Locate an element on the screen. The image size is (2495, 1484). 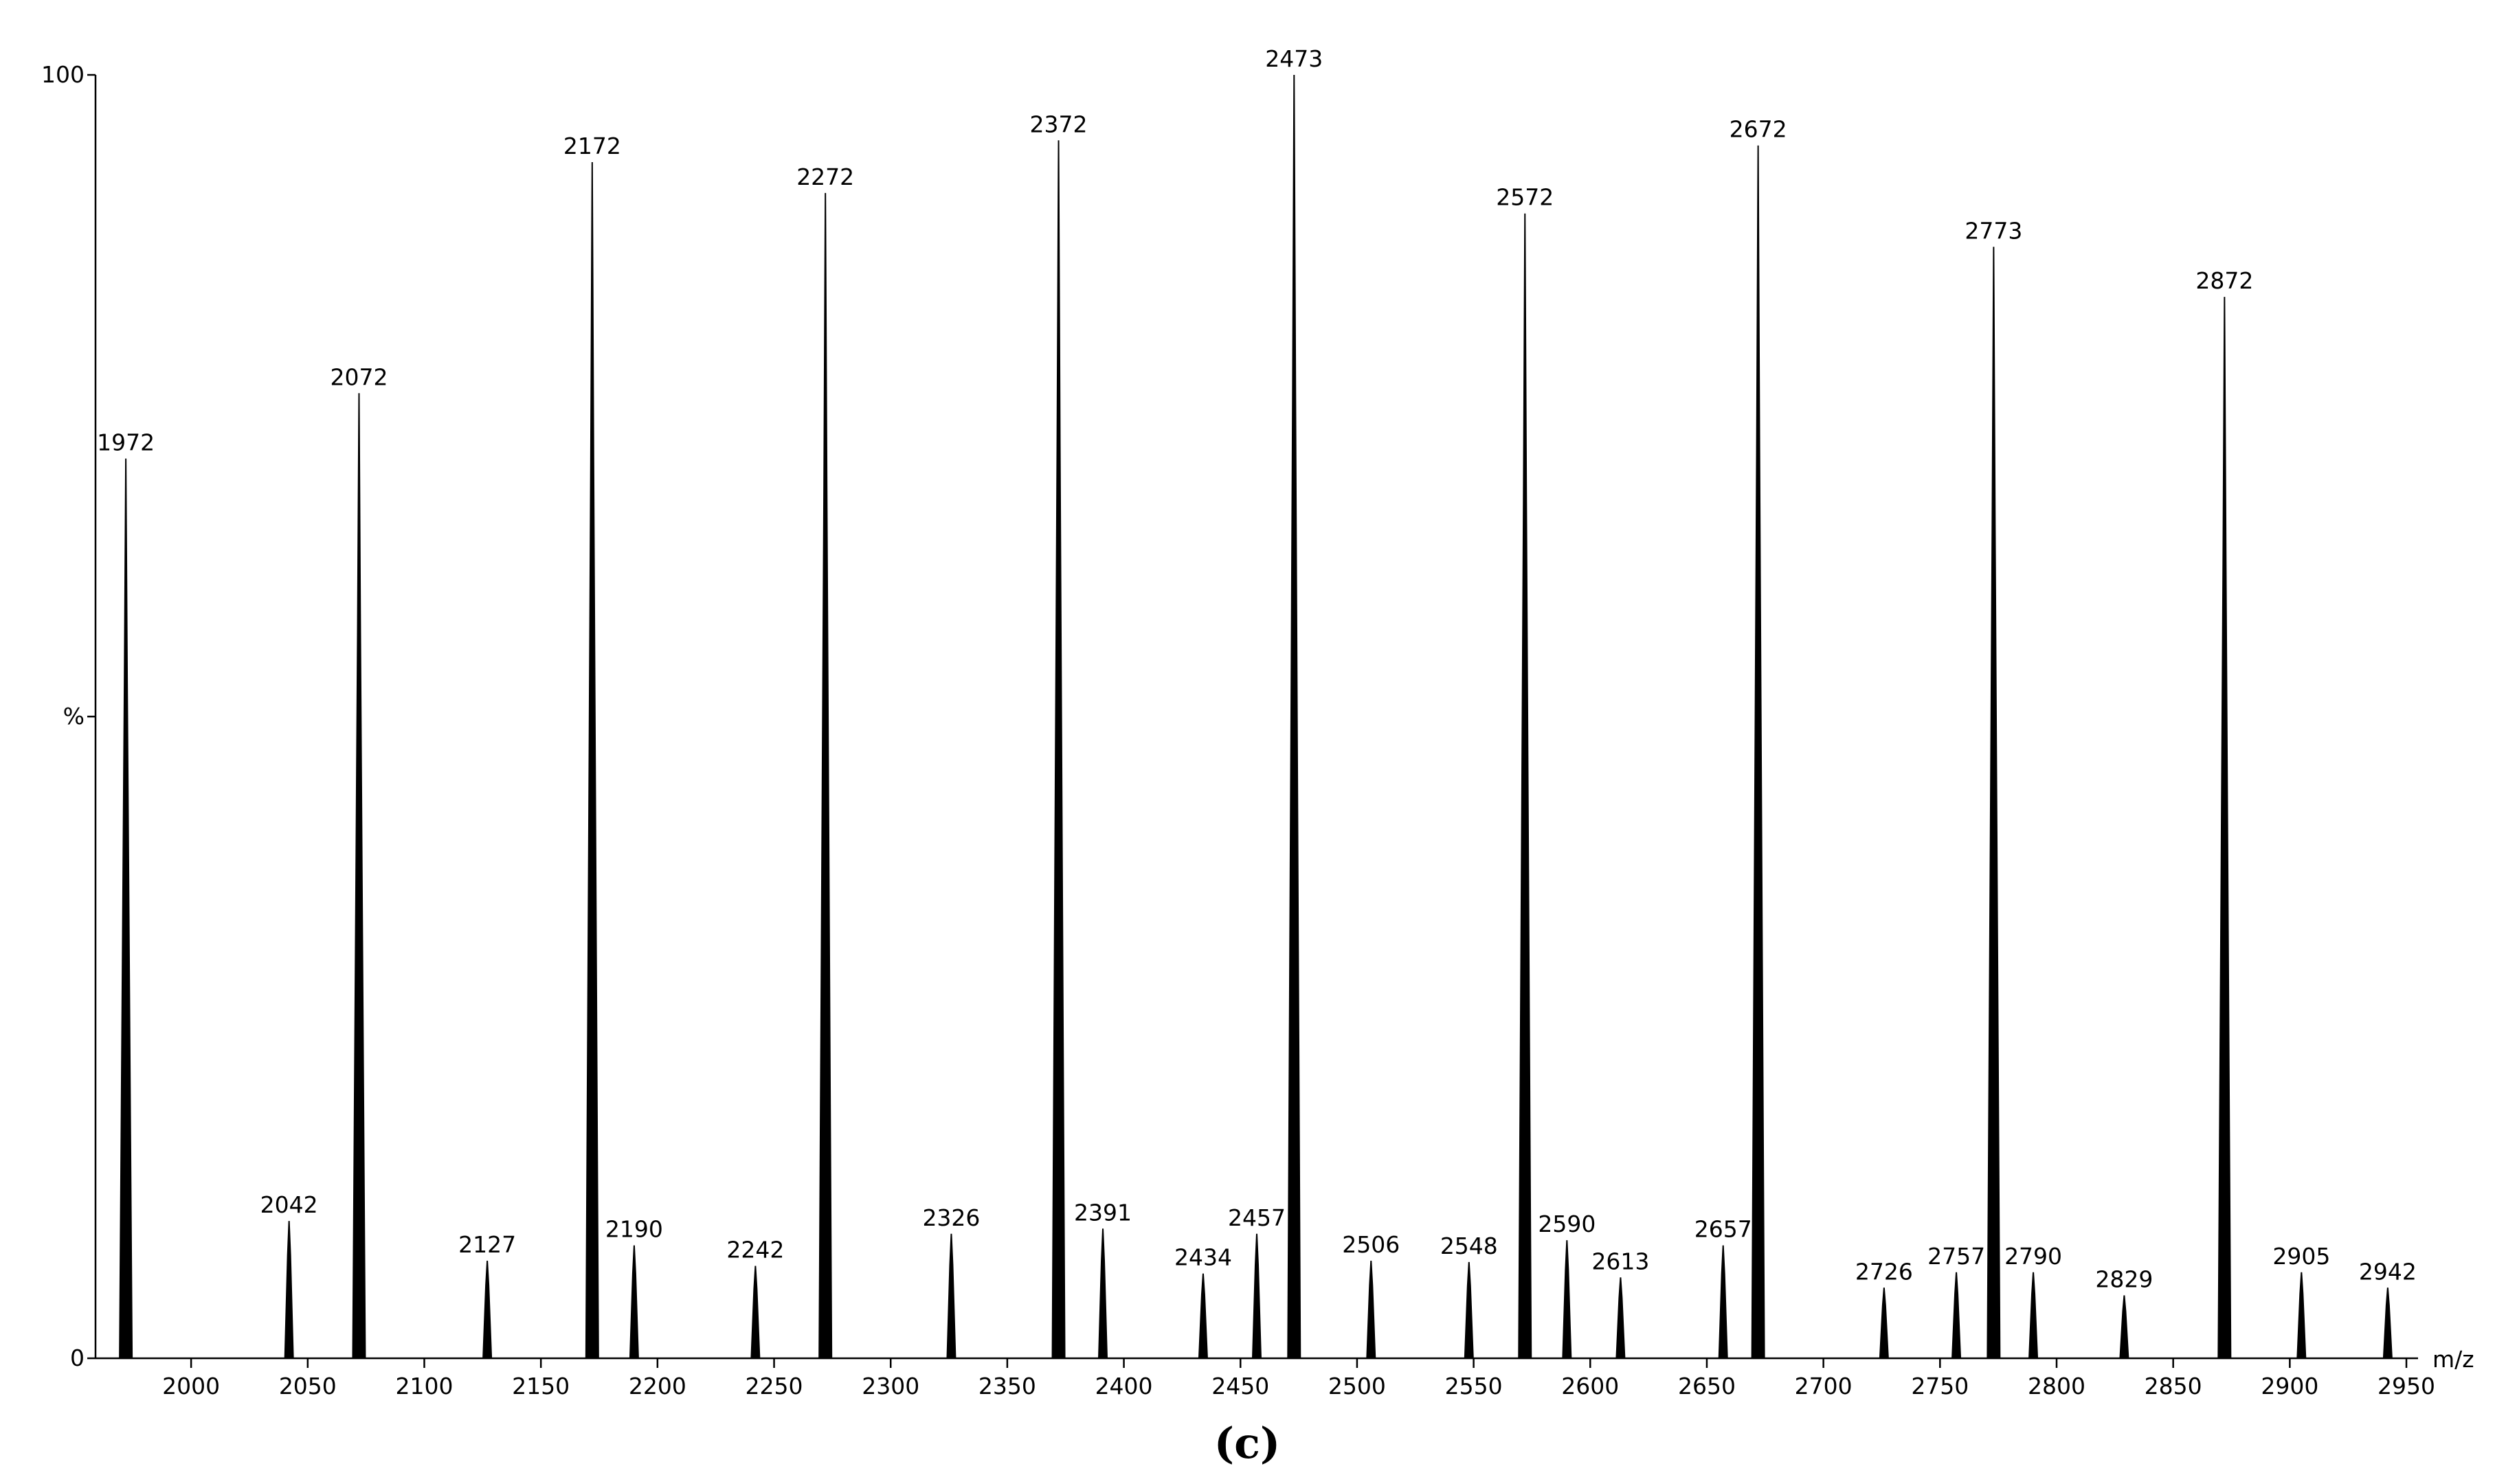
x-tick-label: 2200 is located at coordinates (657, 1386).